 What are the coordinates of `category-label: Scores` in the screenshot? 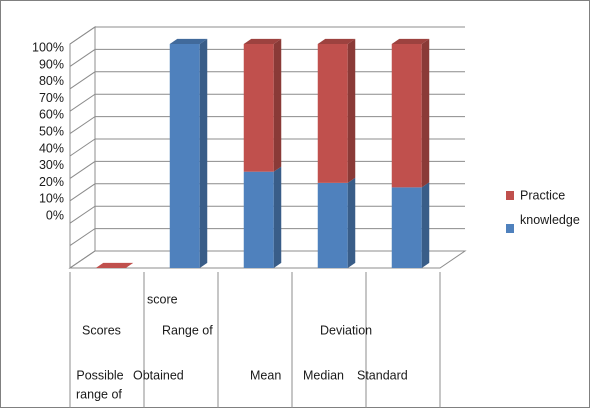 It's located at (101, 331).